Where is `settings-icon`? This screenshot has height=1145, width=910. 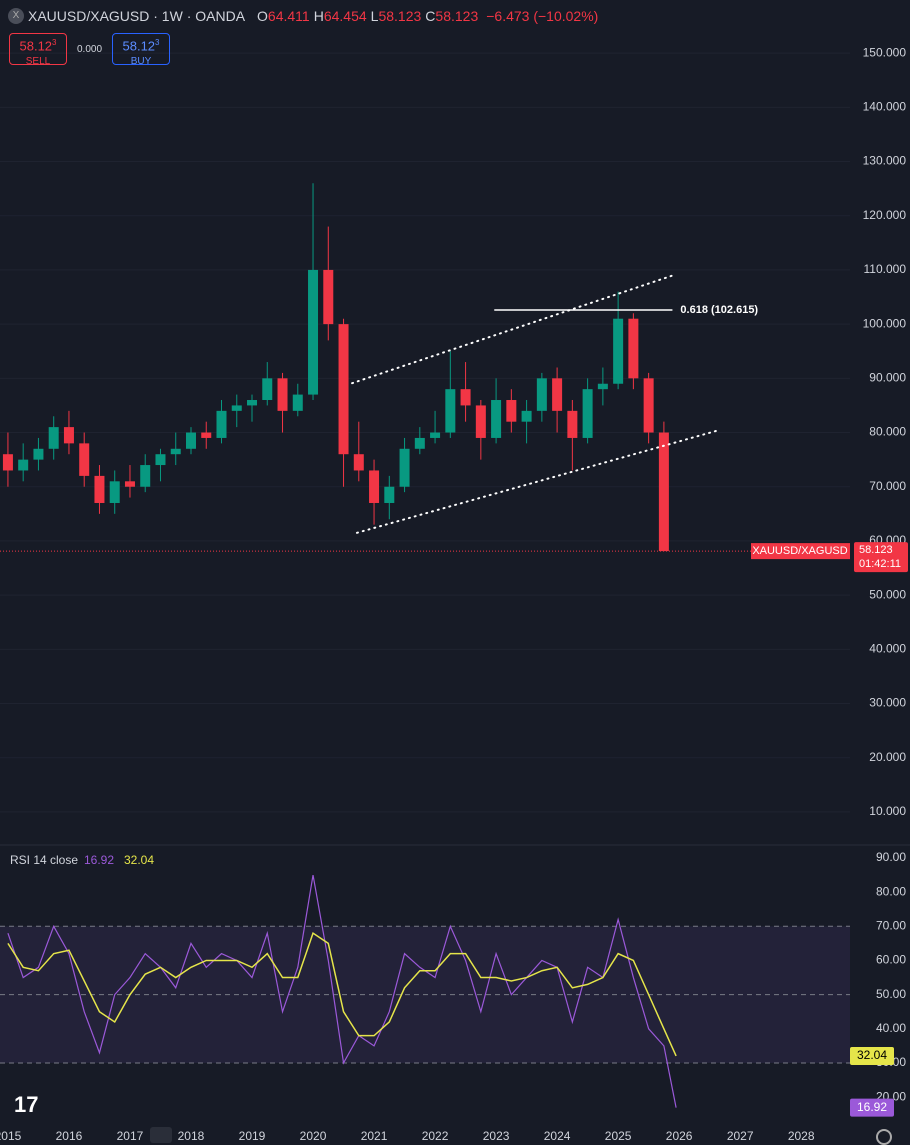
settings-icon is located at coordinates (884, 1137).